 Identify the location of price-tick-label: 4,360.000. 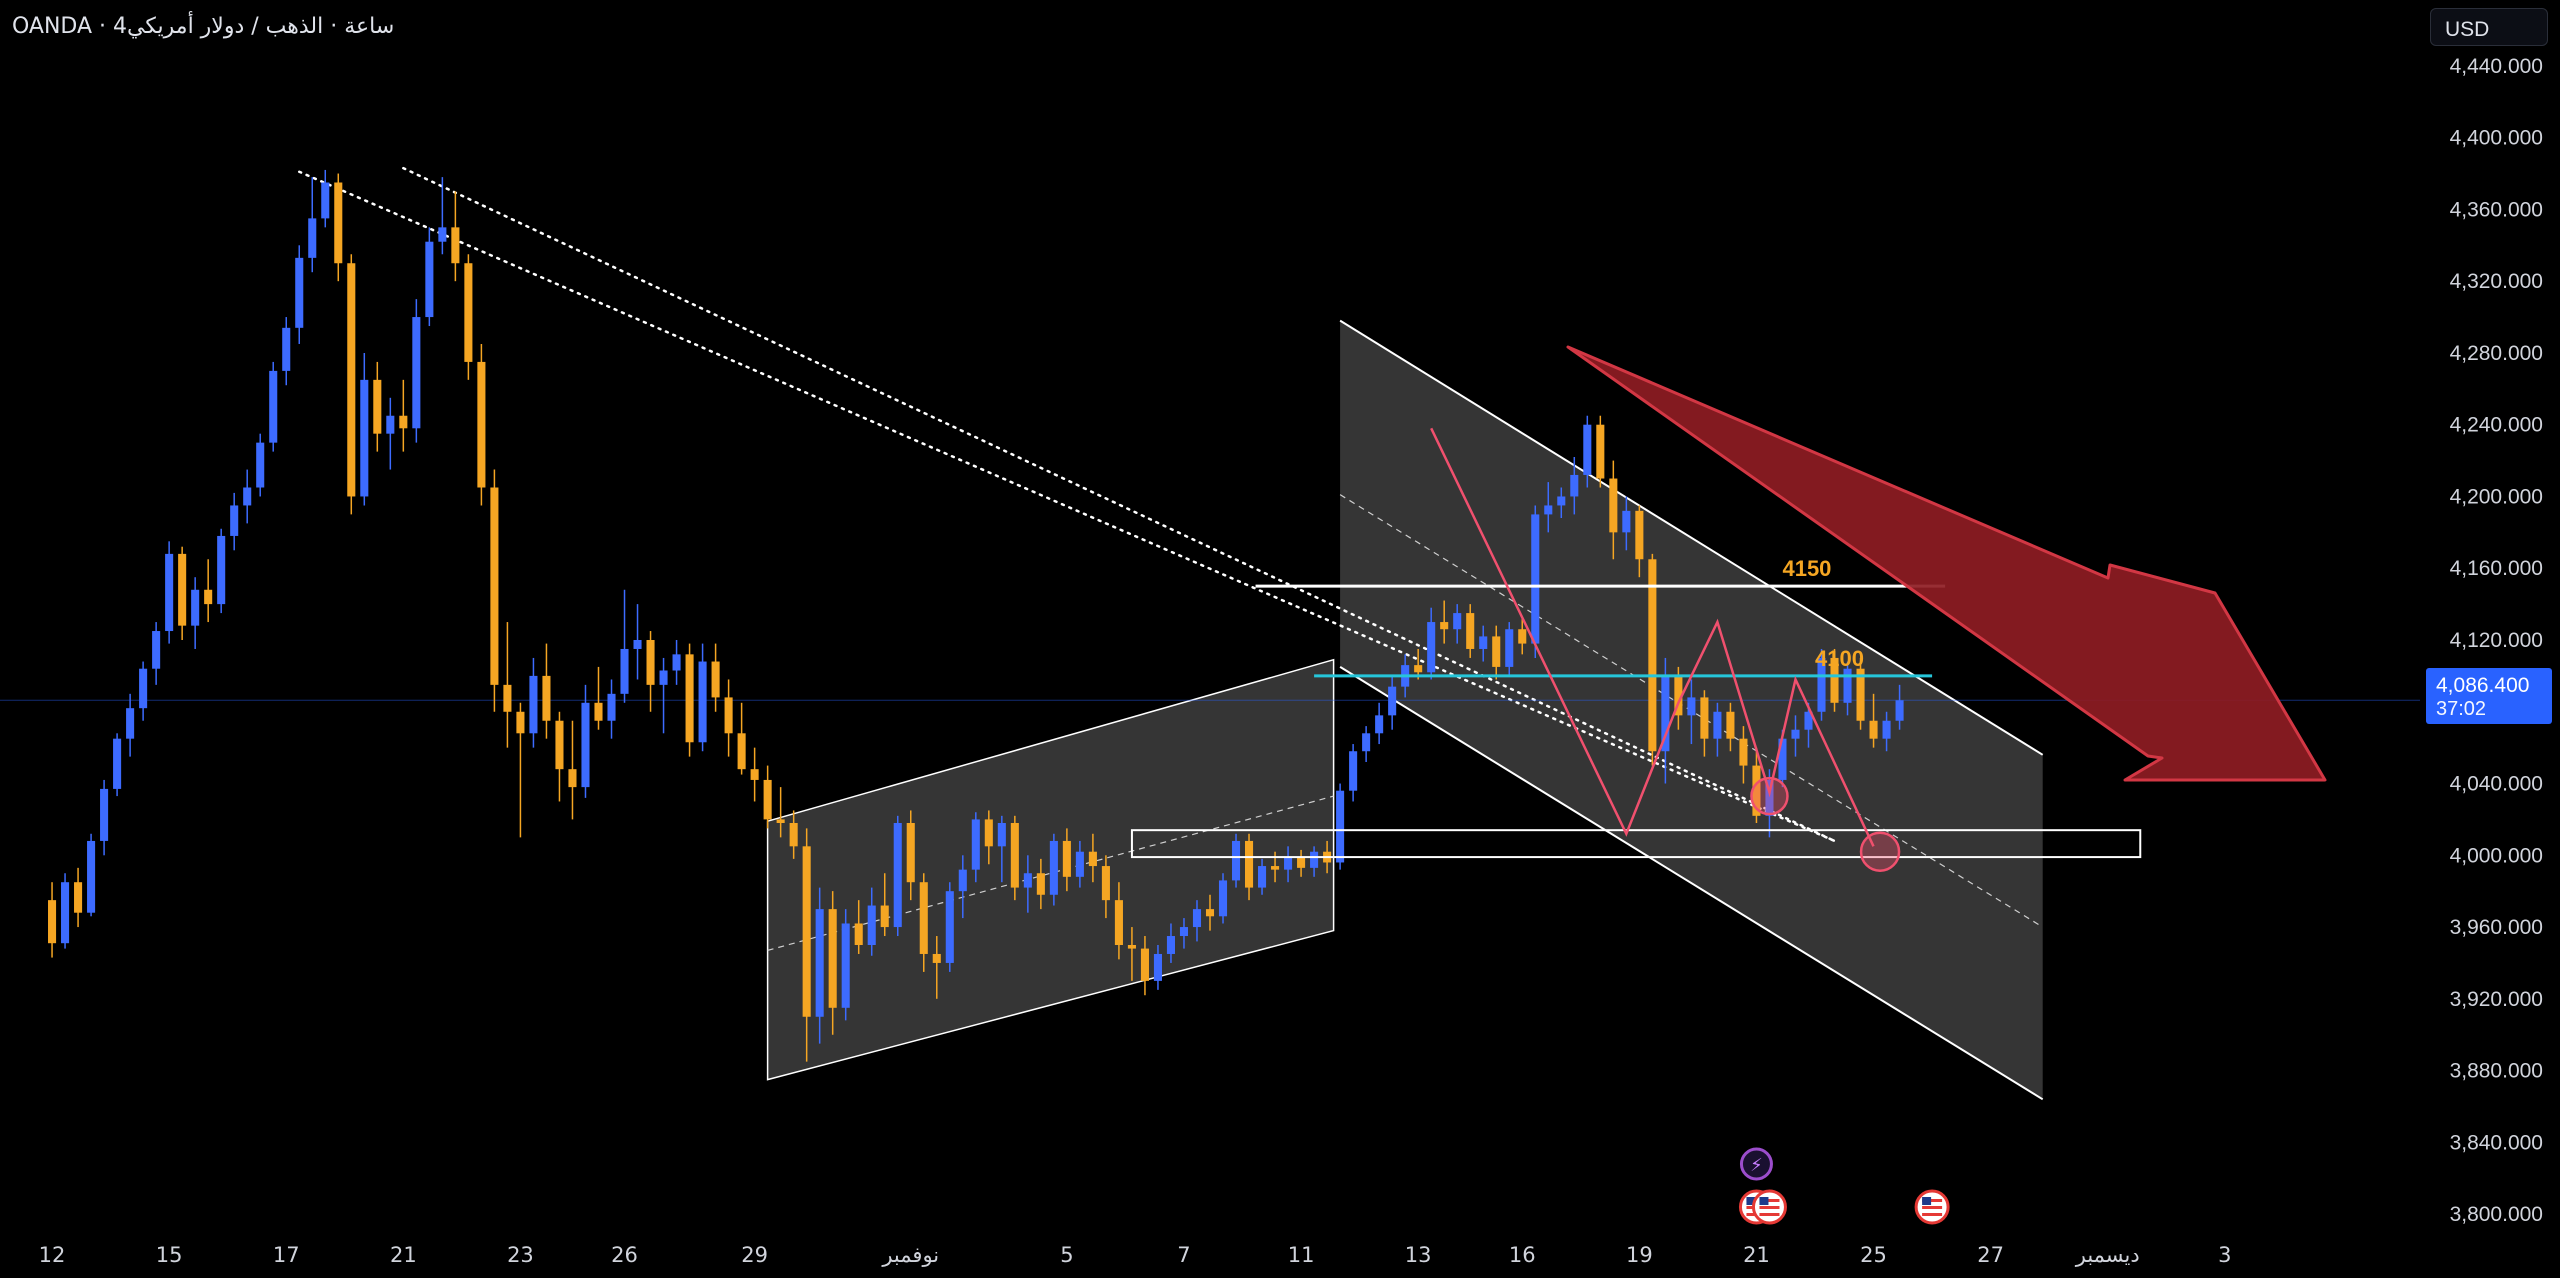
(2496, 209).